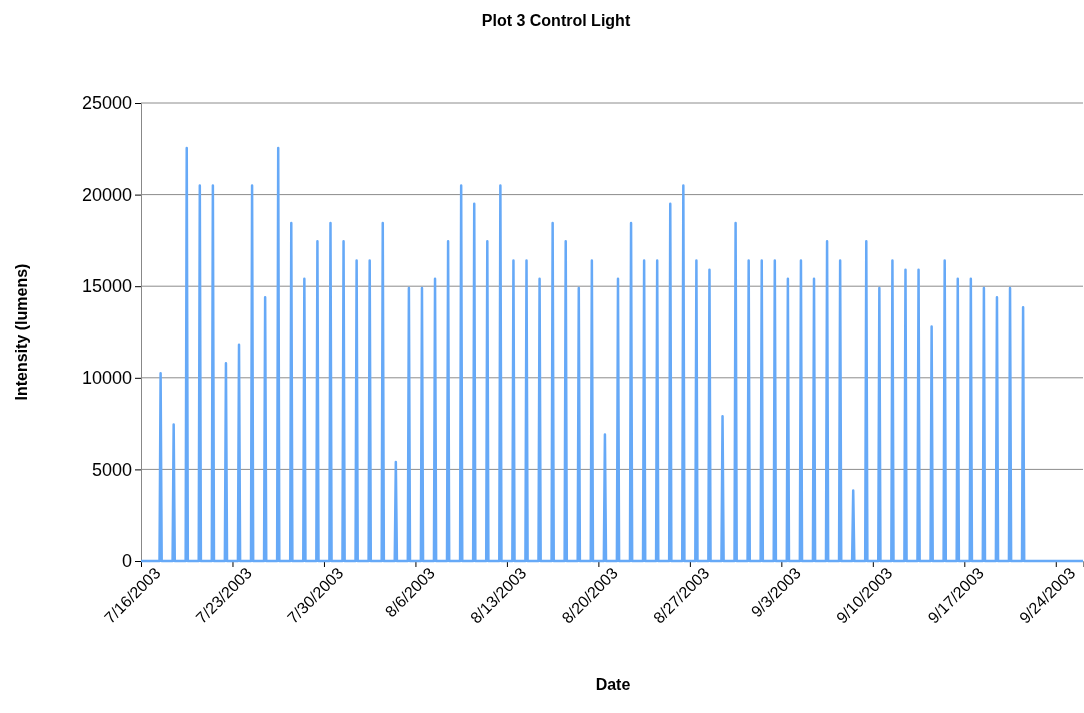  I want to click on y-tick-label: 20000, so click(106, 194).